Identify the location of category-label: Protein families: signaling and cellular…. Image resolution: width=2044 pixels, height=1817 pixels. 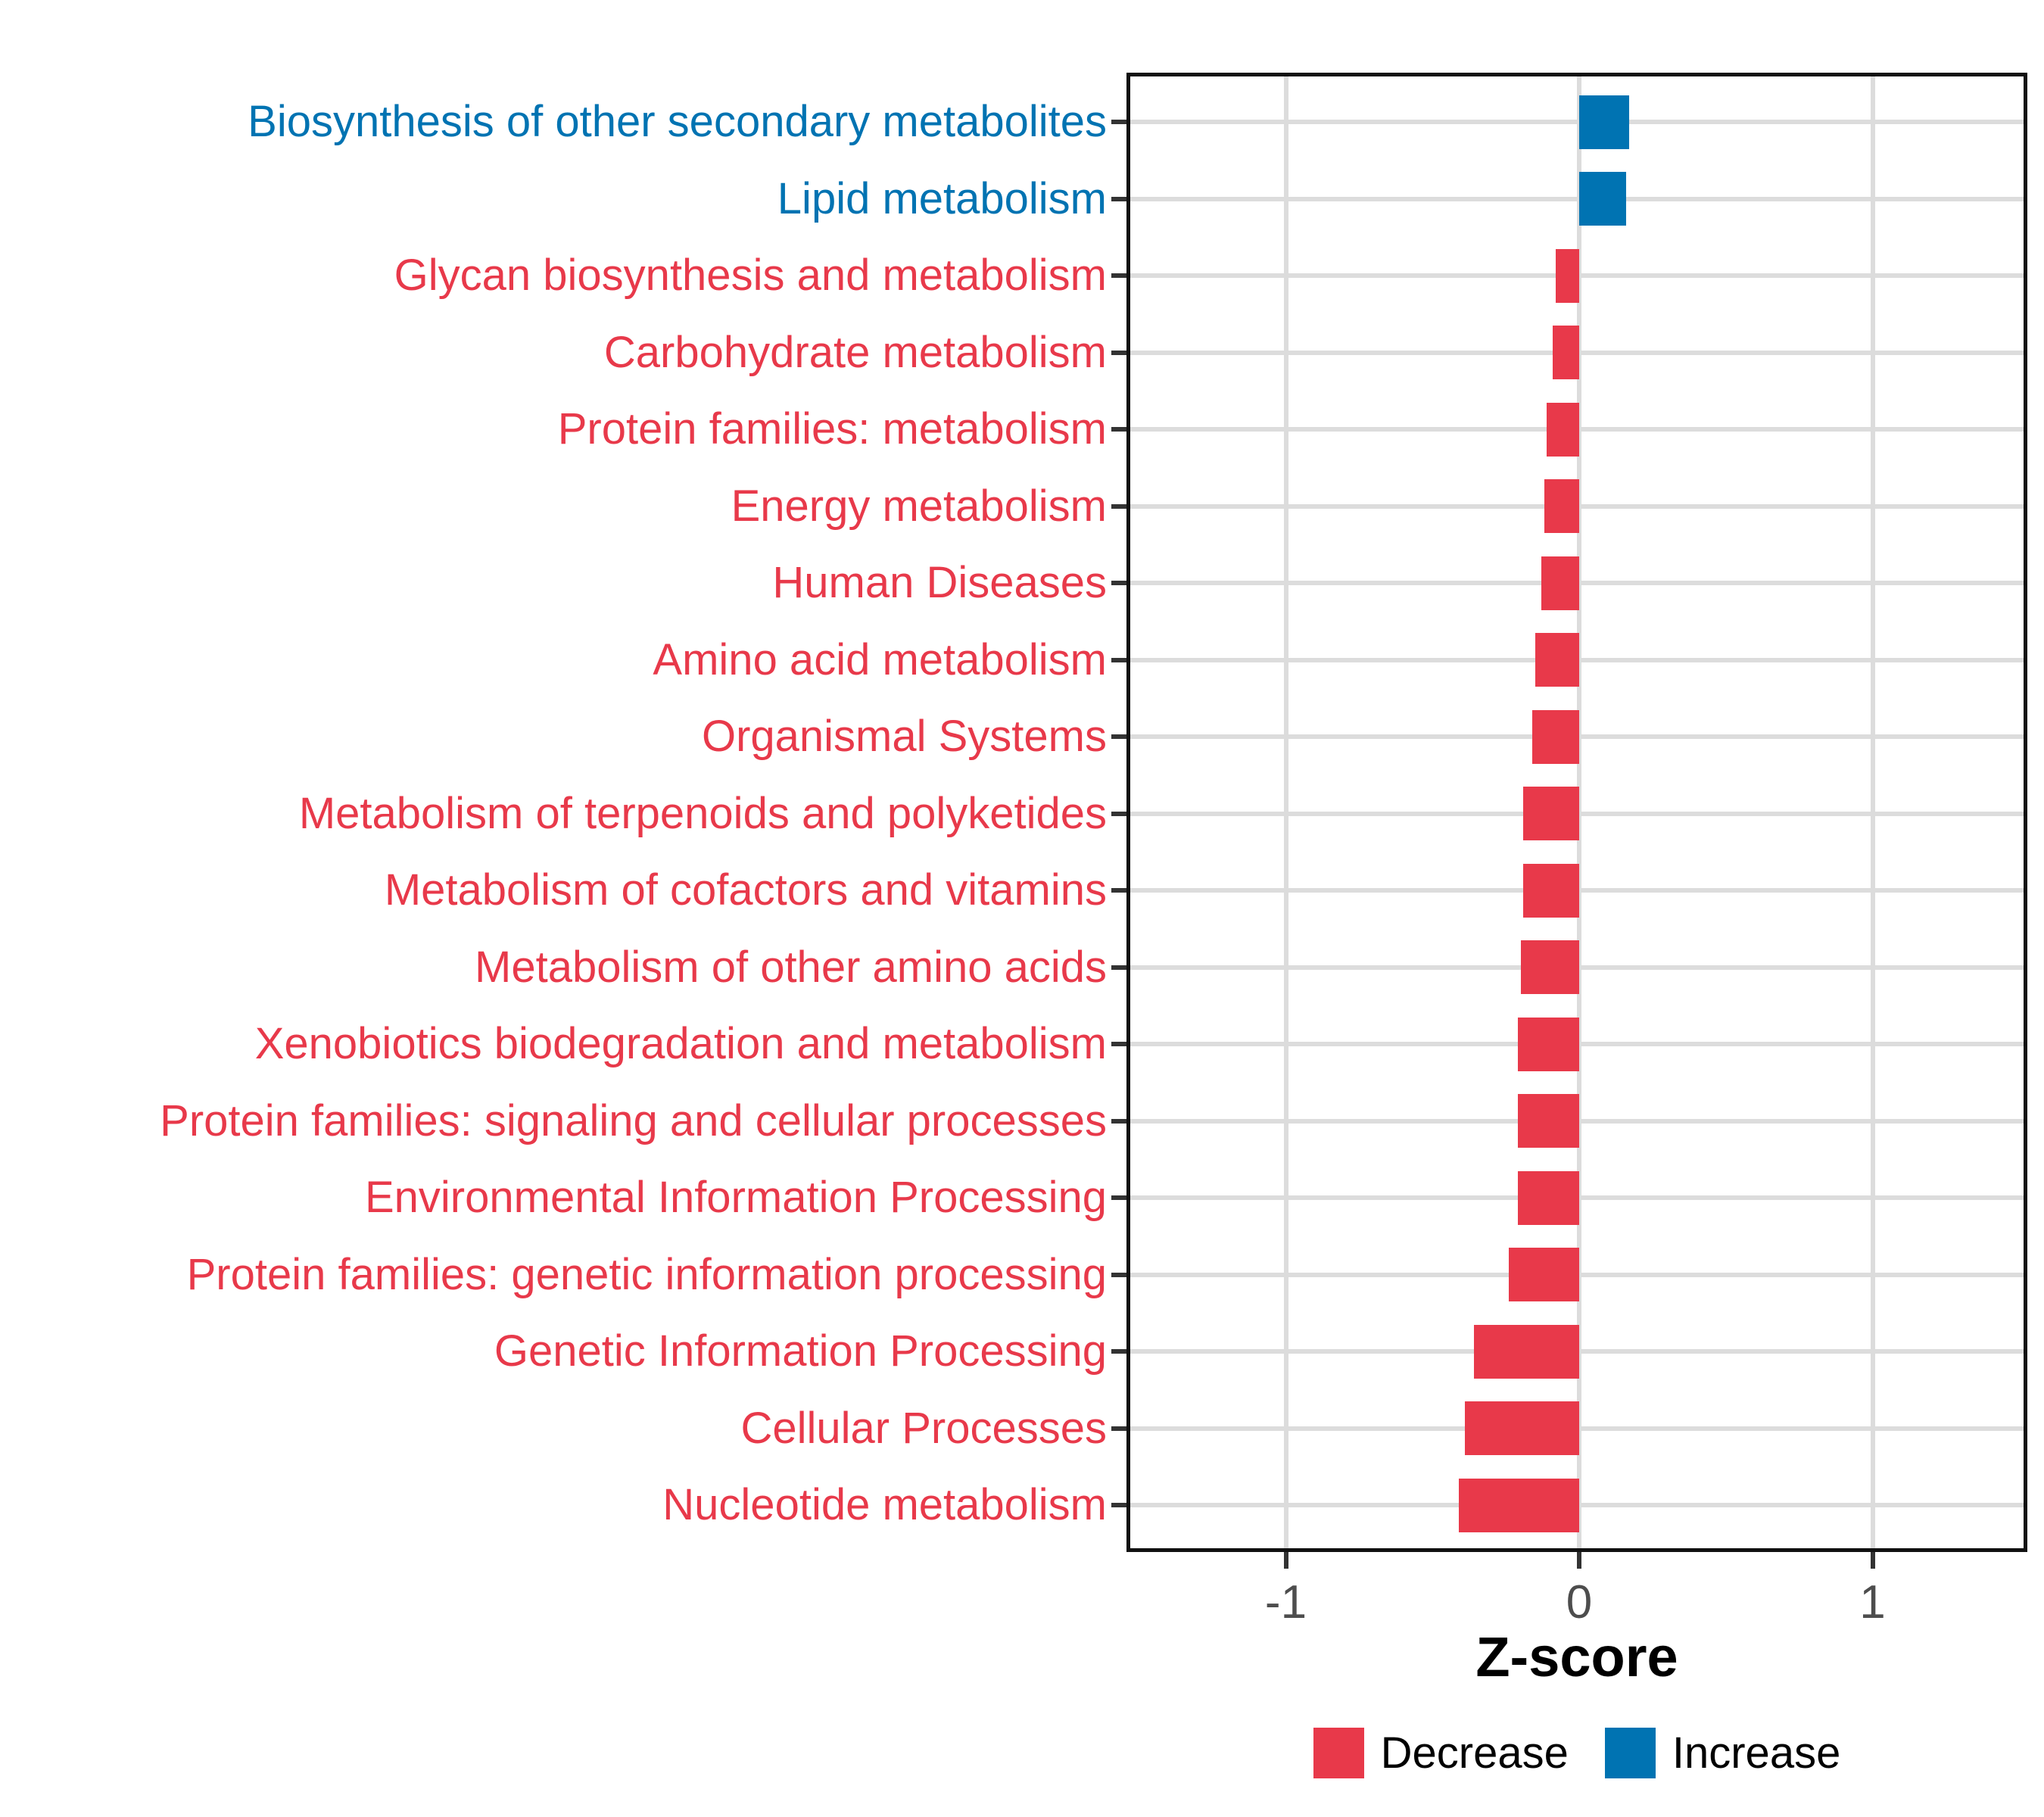
(633, 1120).